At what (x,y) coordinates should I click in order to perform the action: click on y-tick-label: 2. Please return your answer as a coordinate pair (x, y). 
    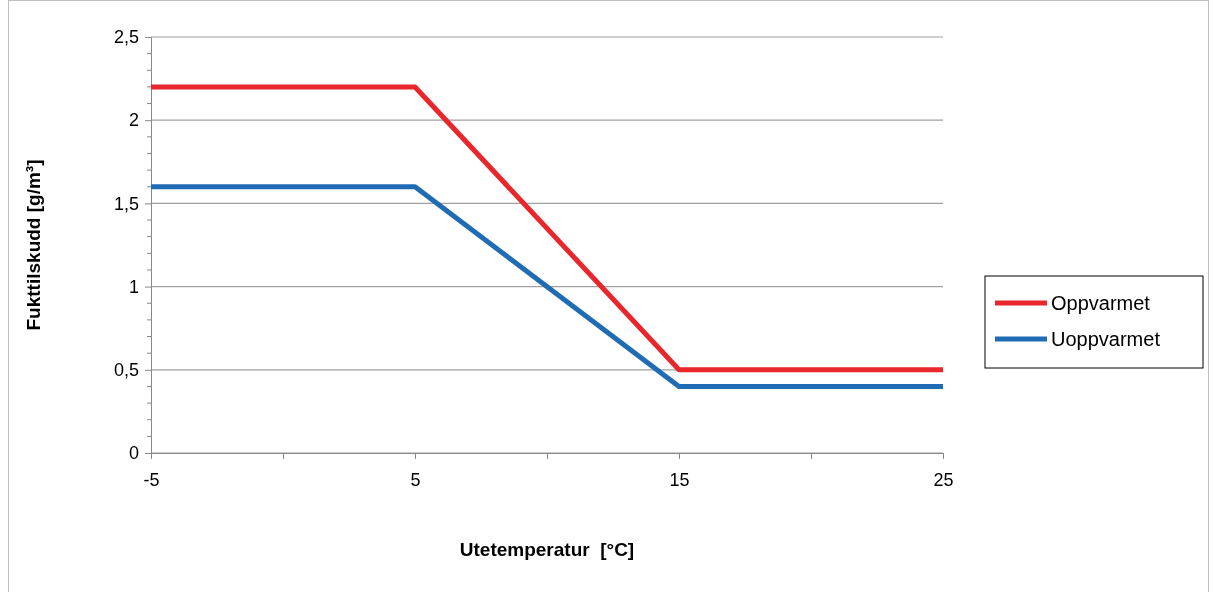
    Looking at the image, I should click on (133, 120).